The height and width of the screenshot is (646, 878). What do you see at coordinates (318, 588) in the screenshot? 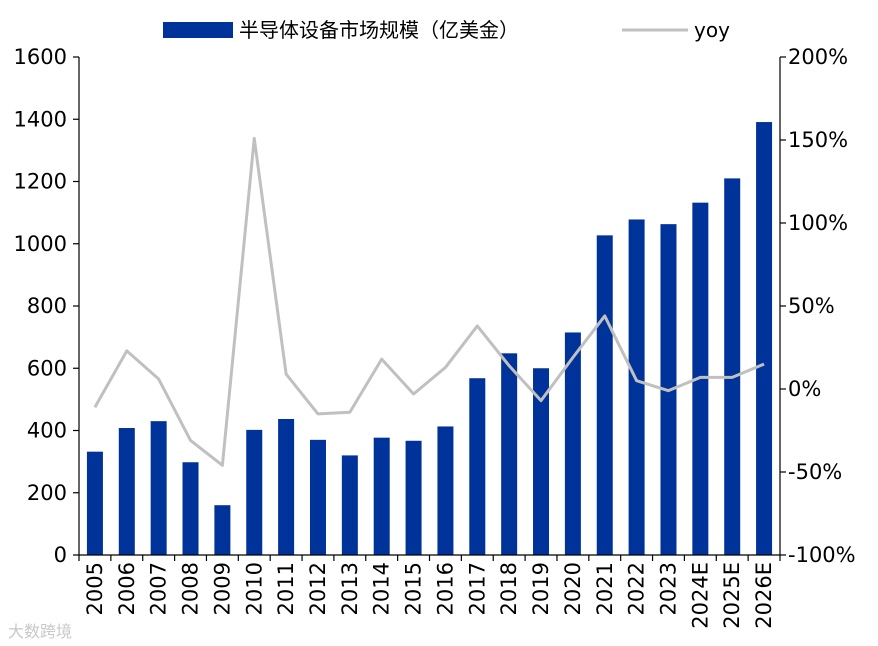
I see `x-tick-label: 2012` at bounding box center [318, 588].